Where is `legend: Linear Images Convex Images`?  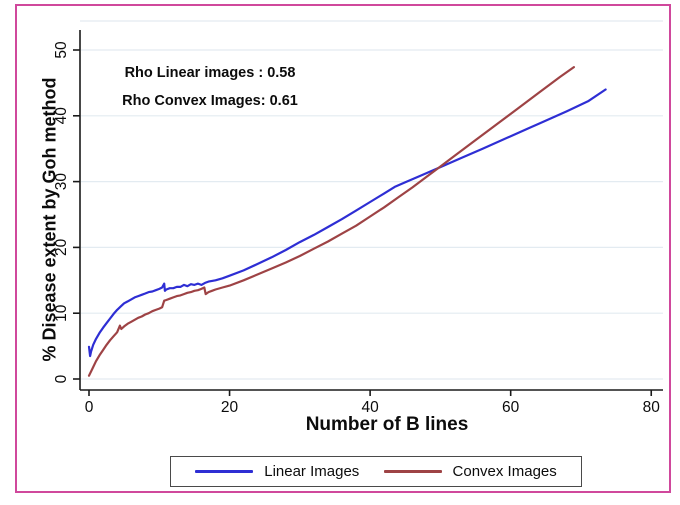
legend: Linear Images Convex Images is located at coordinates (376, 471).